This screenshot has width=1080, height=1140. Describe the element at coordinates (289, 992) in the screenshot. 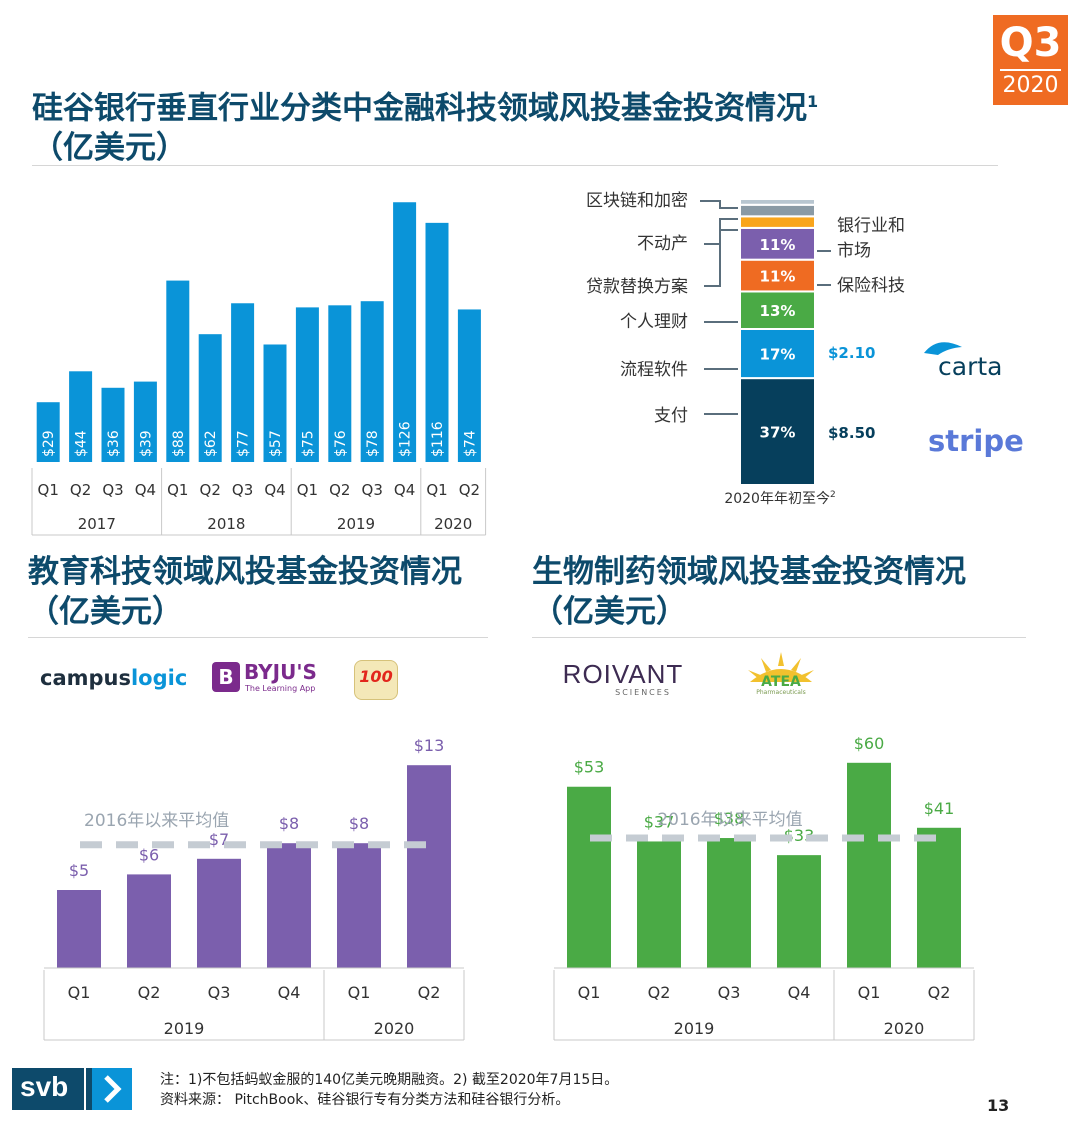

I see `edtech-tick-label: Q4` at that location.